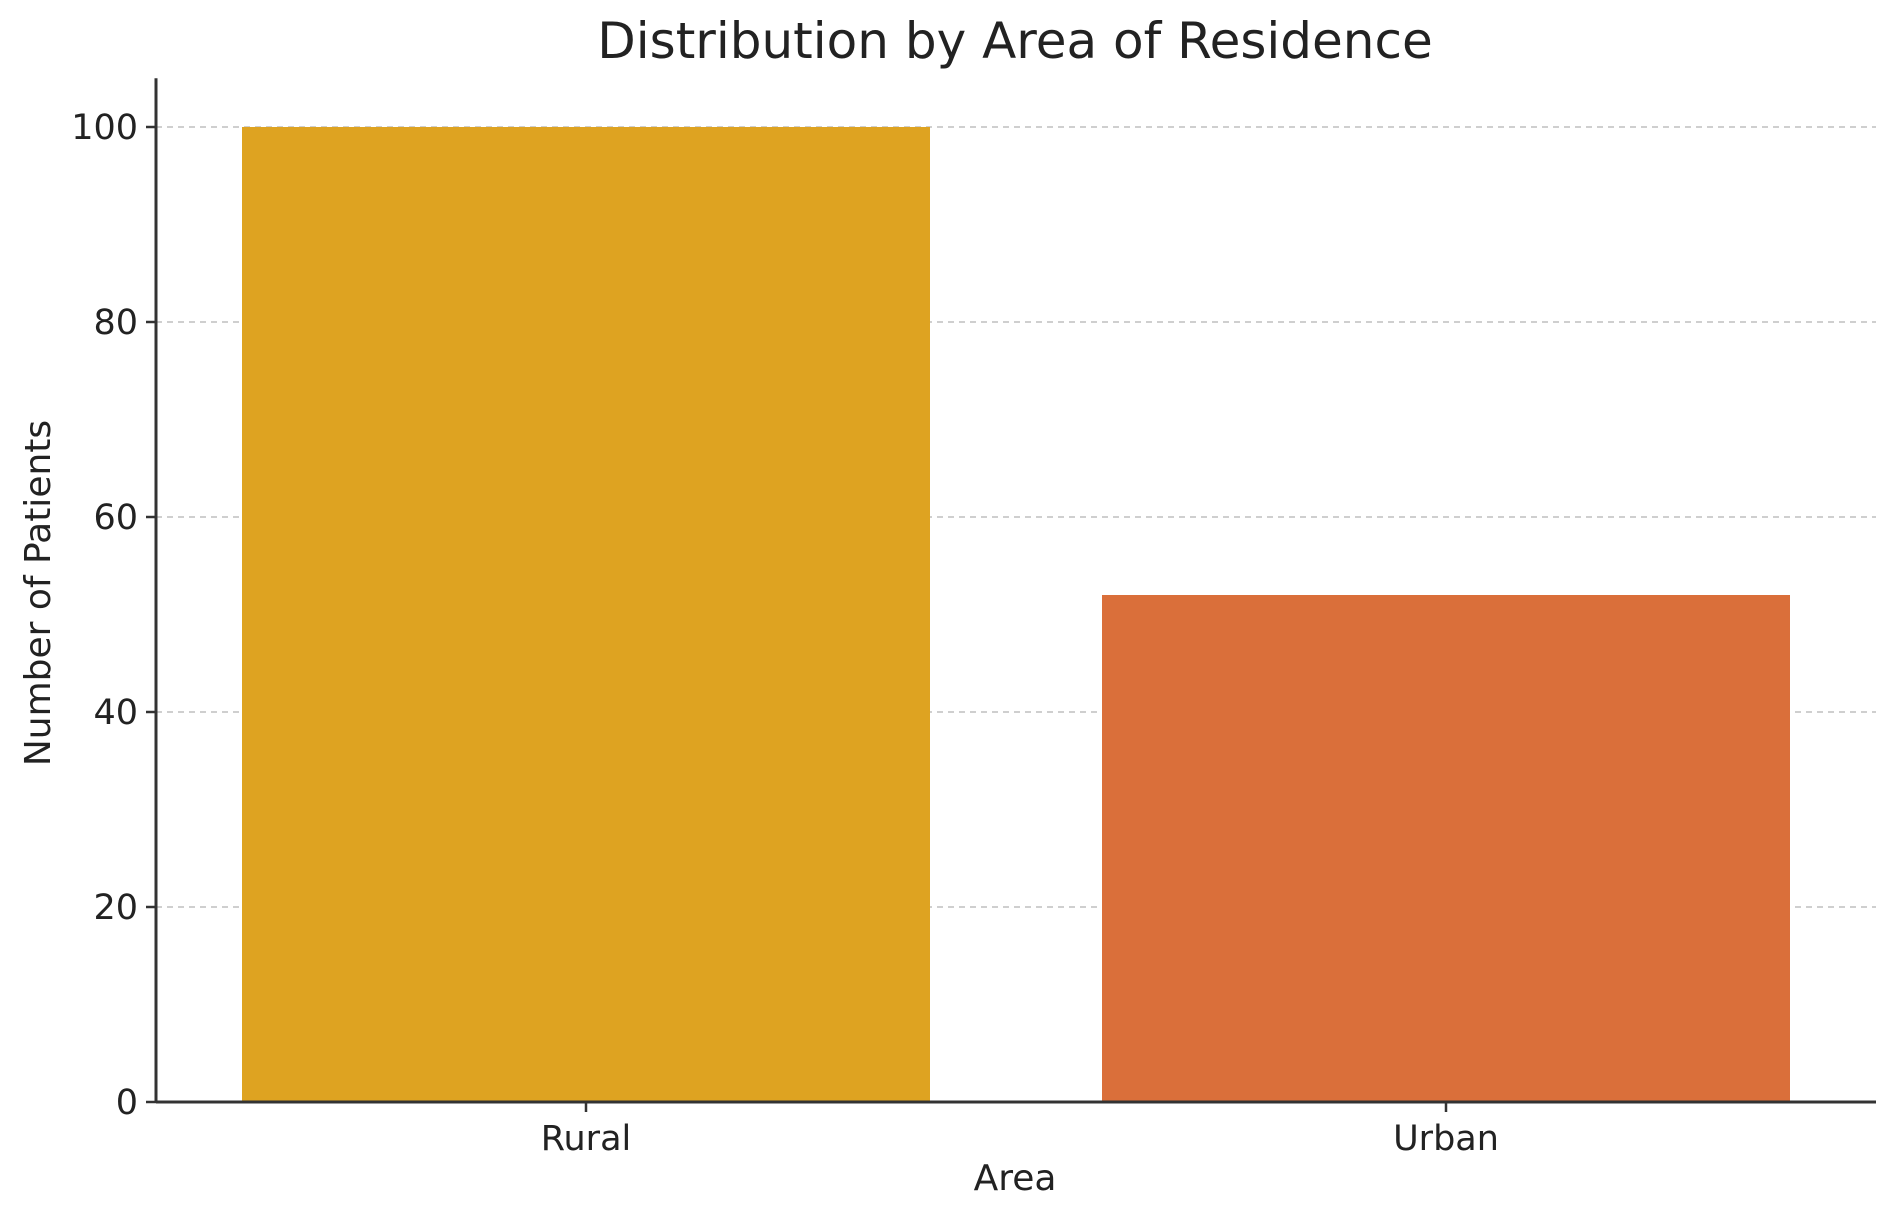  I want to click on x-tick-label-urban: Urban, so click(1446, 1139).